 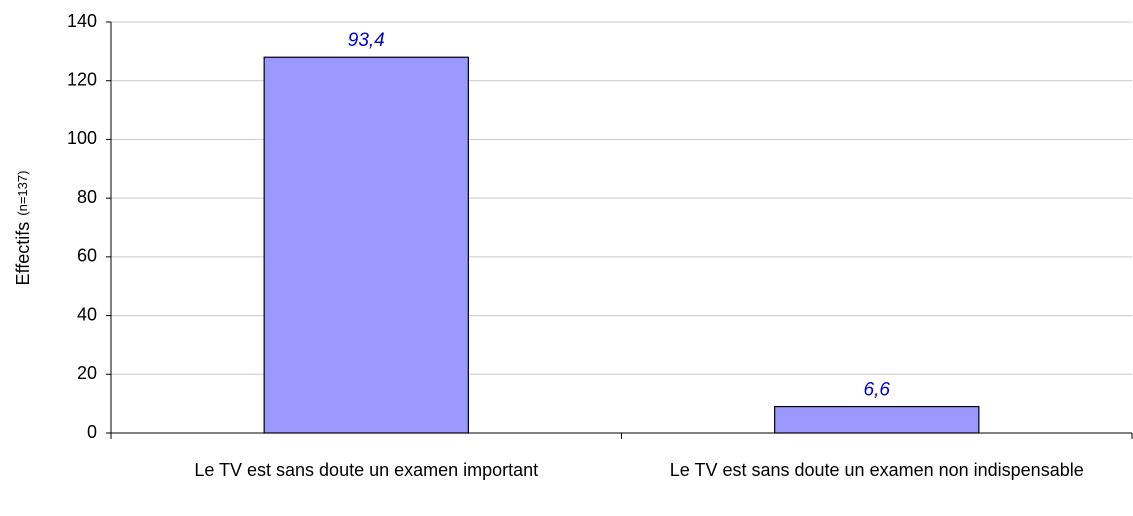 I want to click on data-label: 93,4, so click(x=366, y=40).